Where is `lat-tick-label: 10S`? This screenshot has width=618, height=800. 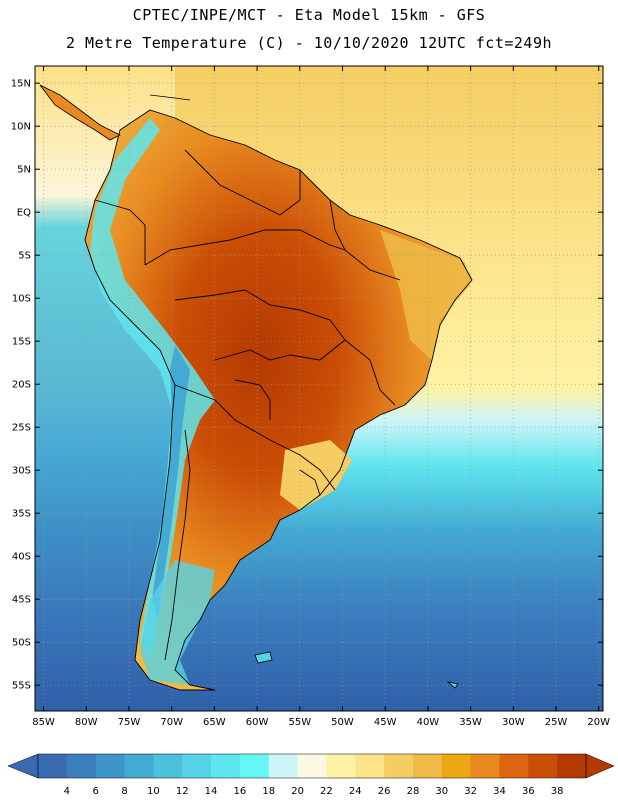 lat-tick-label: 10S is located at coordinates (21, 299).